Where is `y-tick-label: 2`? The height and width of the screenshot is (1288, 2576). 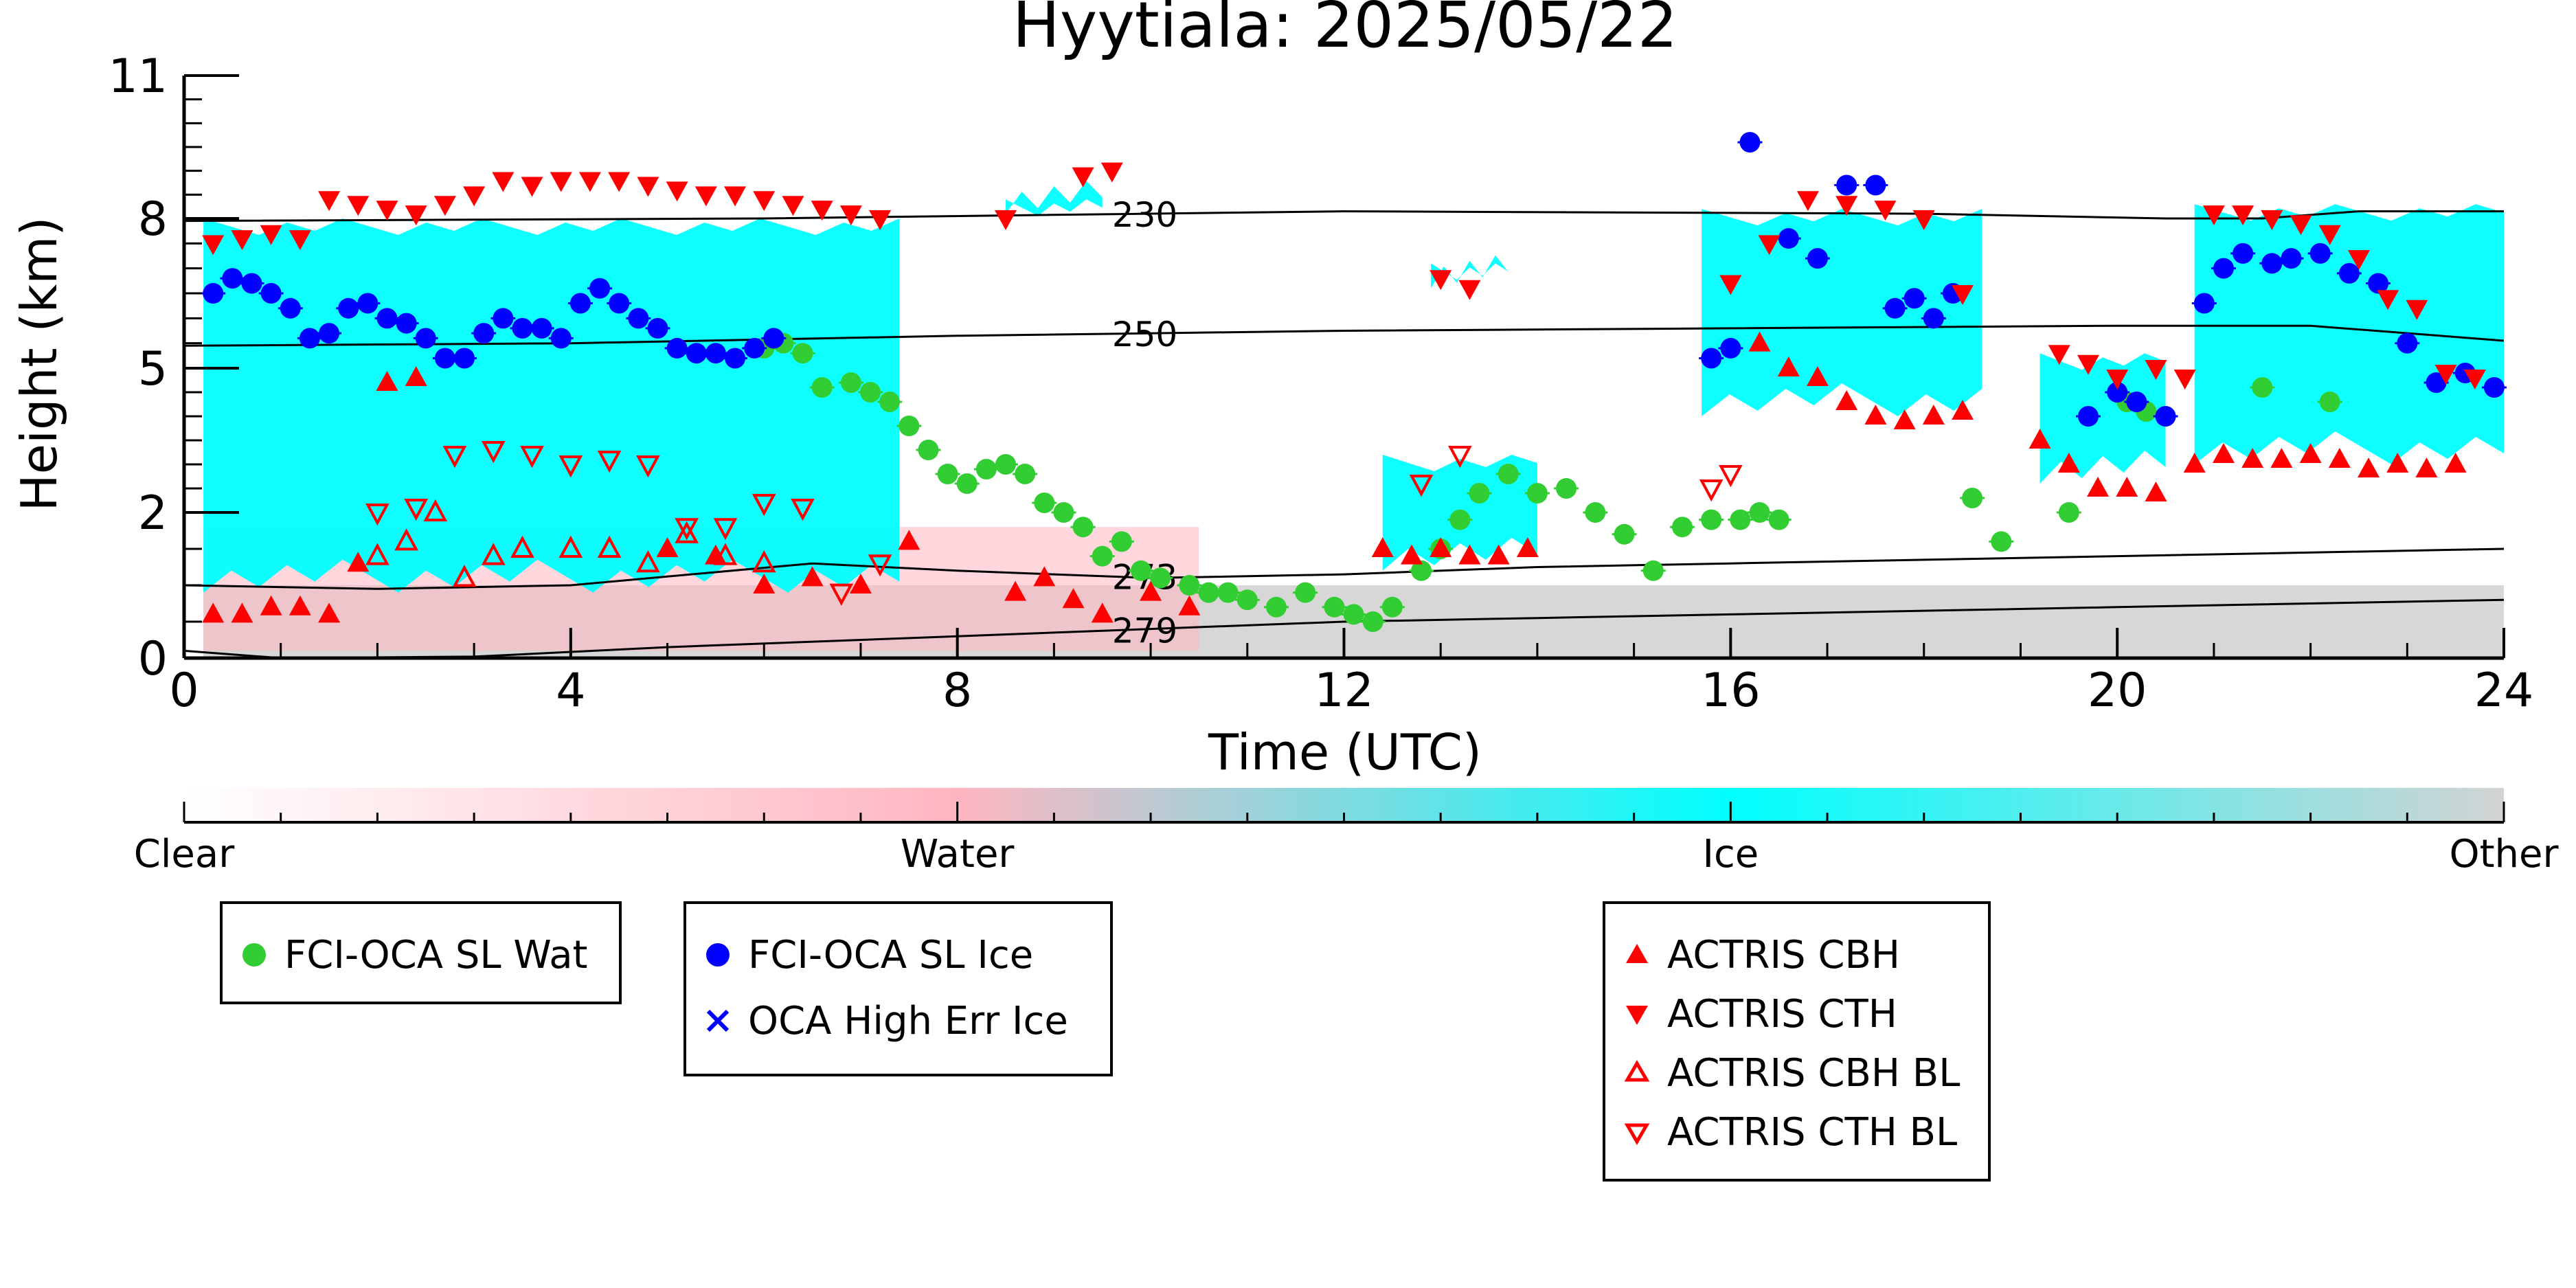 y-tick-label: 2 is located at coordinates (153, 513).